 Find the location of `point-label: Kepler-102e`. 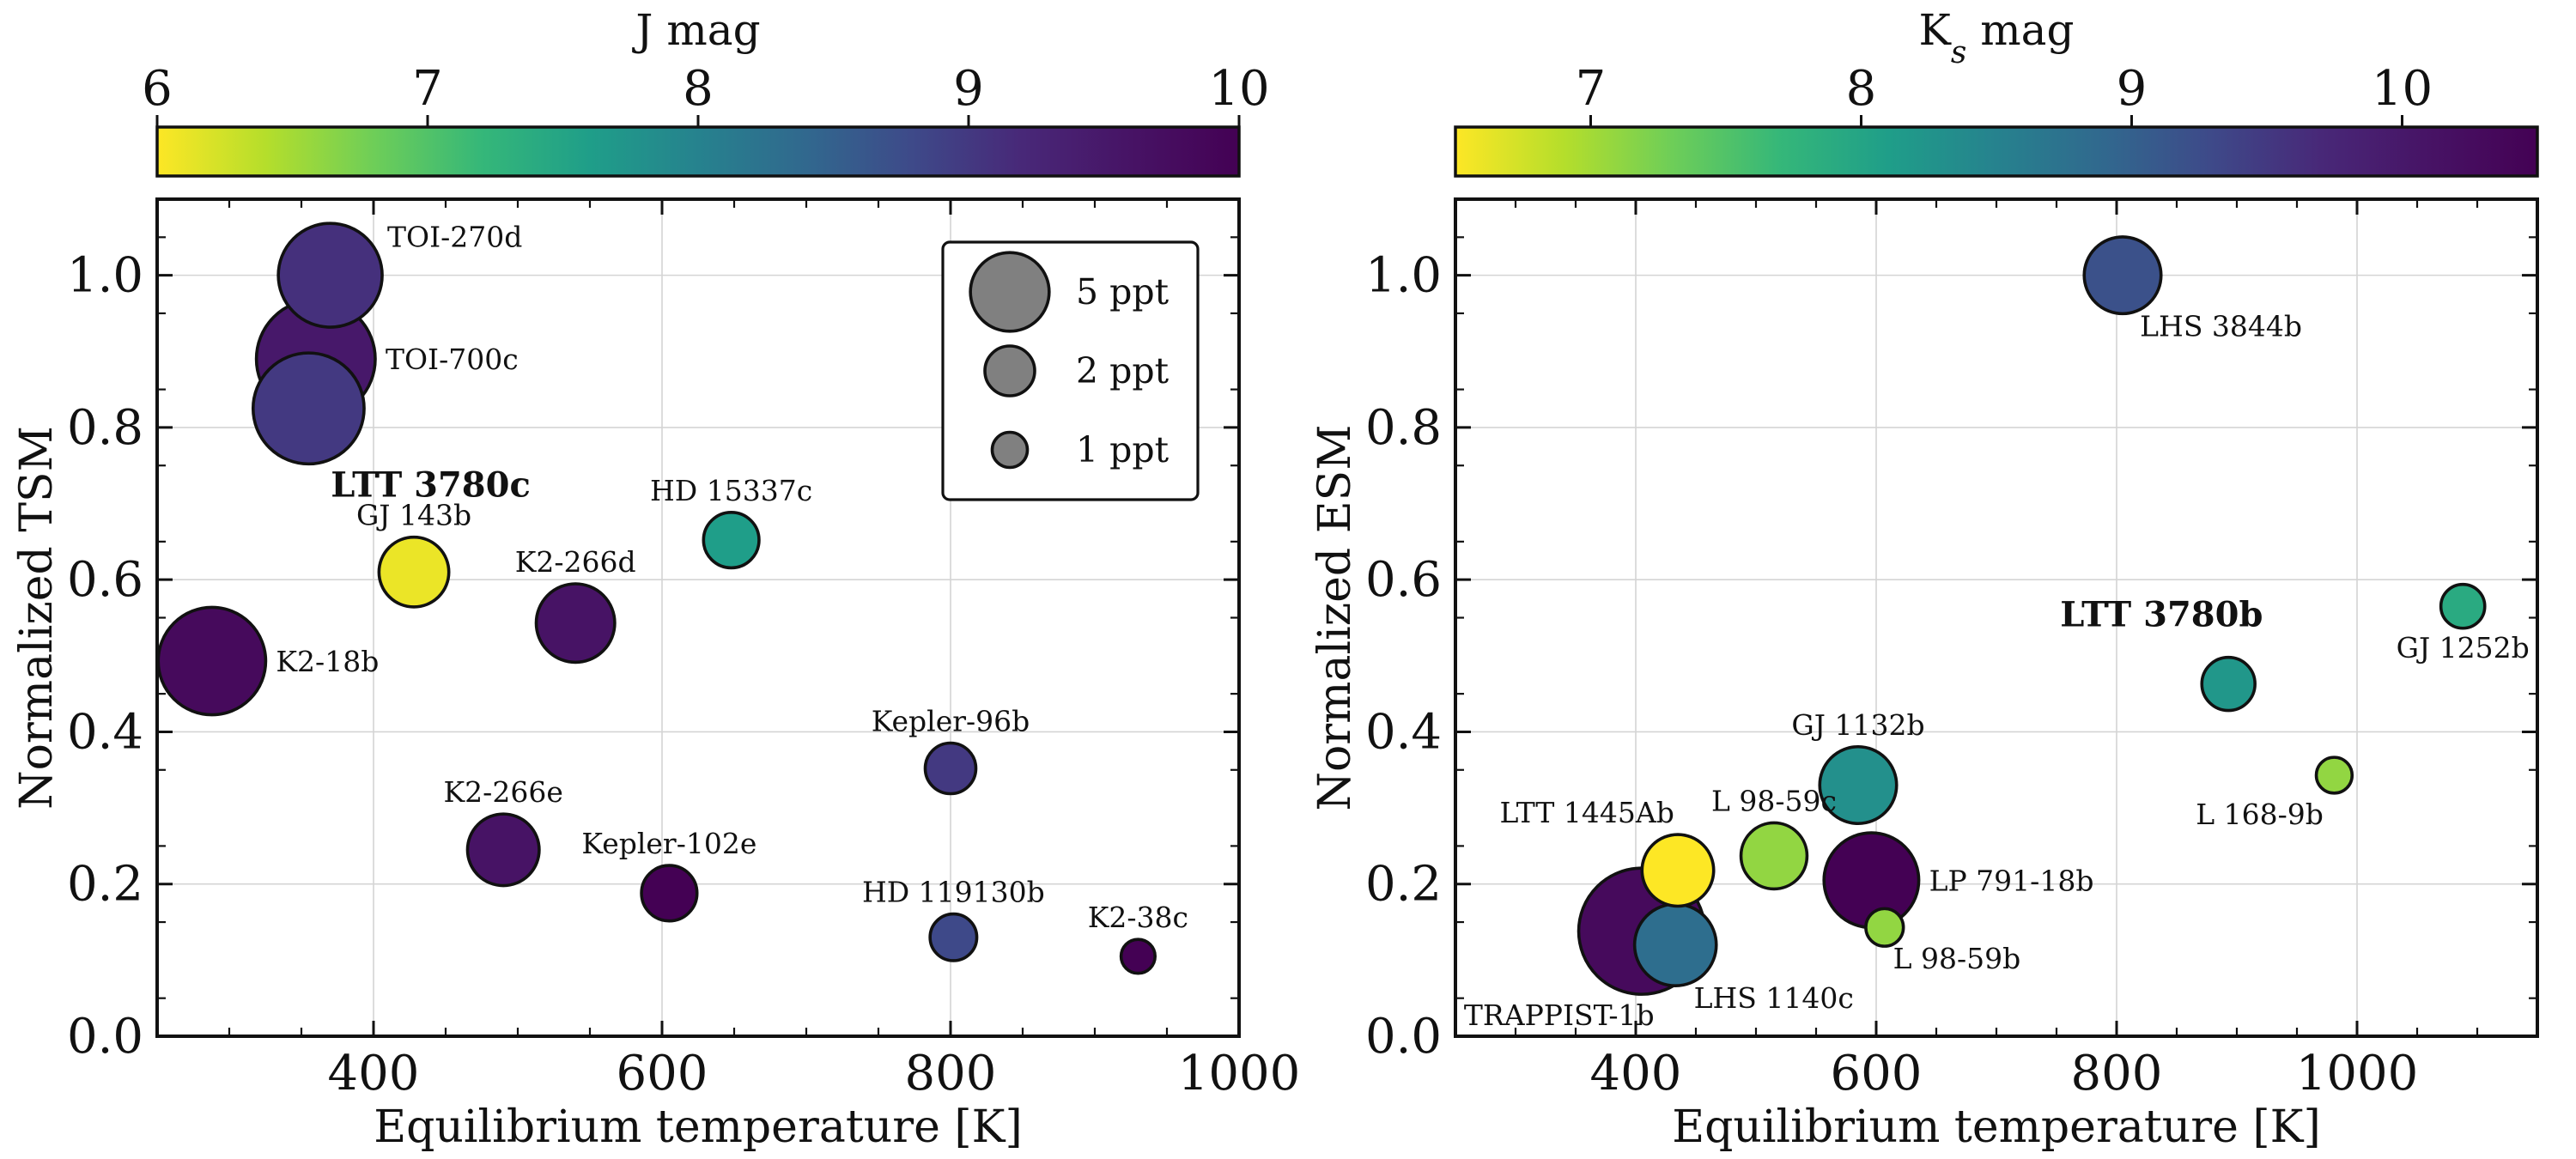

point-label: Kepler-102e is located at coordinates (669, 843).